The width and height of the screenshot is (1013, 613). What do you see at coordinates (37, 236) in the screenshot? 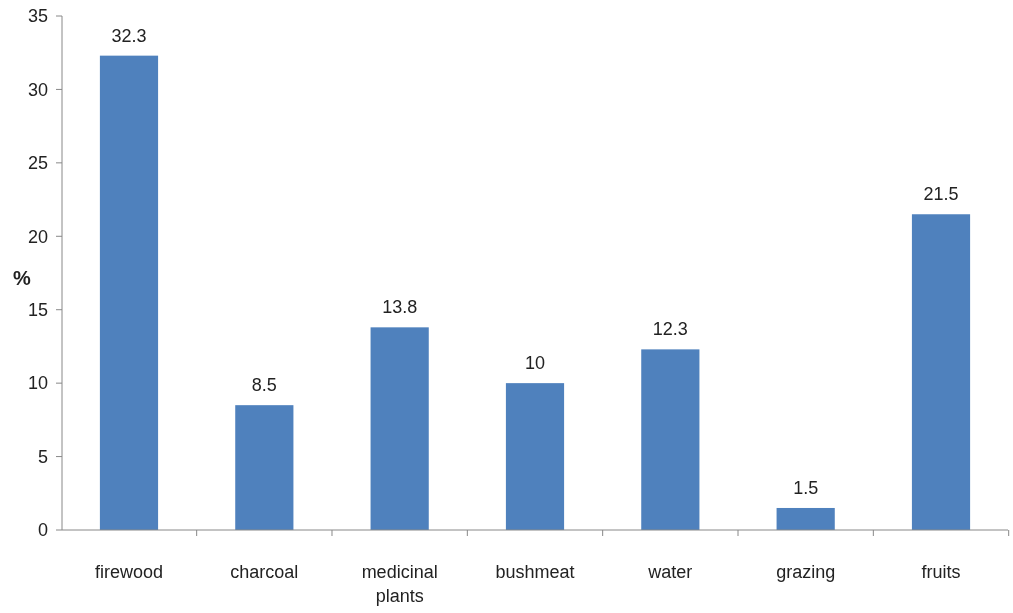
I see `y-tick-label: 20` at bounding box center [37, 236].